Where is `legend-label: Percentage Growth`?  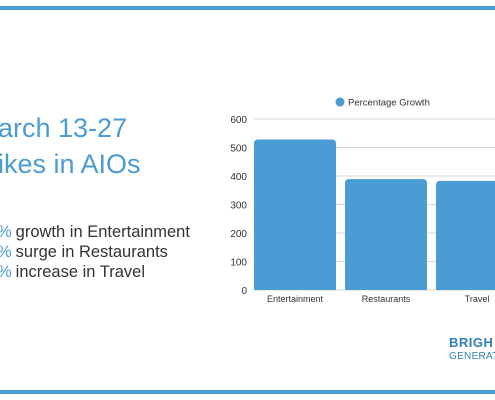 legend-label: Percentage Growth is located at coordinates (389, 103).